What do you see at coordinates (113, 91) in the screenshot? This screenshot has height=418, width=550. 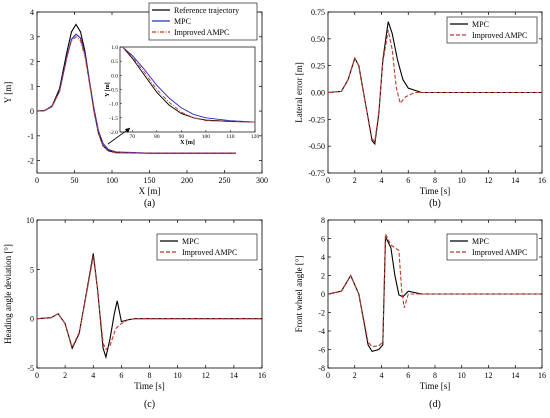 I see `inset-y-tick-label: -0.5` at bounding box center [113, 91].